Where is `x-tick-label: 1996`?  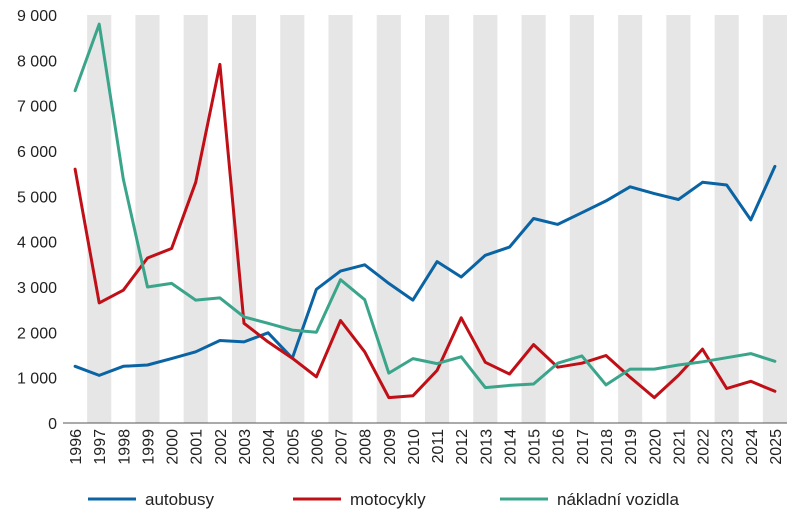 x-tick-label: 1996 is located at coordinates (76, 447).